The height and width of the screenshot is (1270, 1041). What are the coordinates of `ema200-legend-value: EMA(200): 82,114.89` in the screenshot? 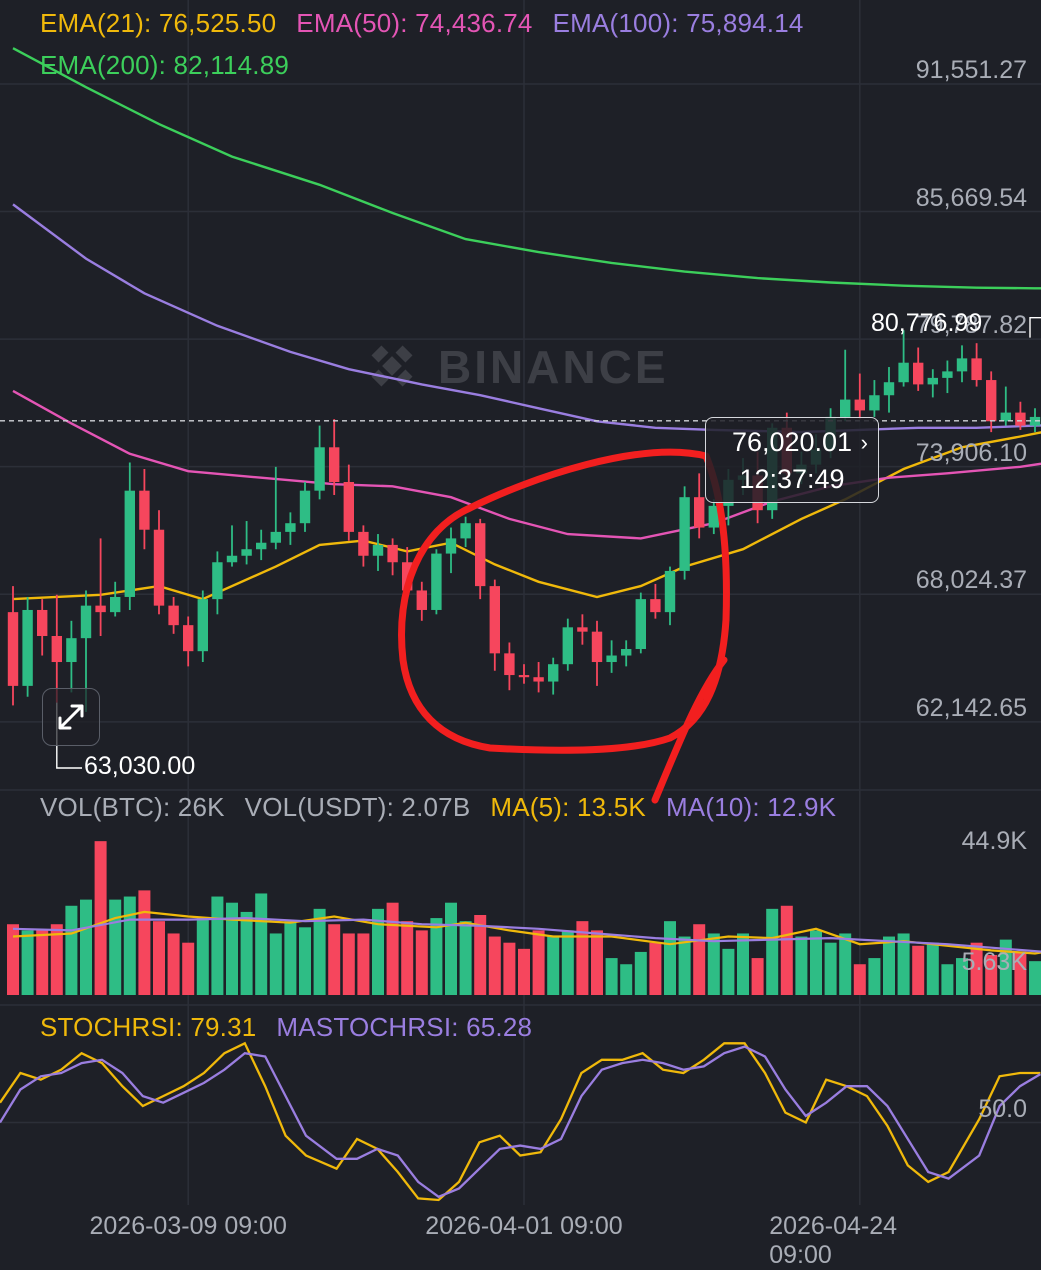 It's located at (165, 65).